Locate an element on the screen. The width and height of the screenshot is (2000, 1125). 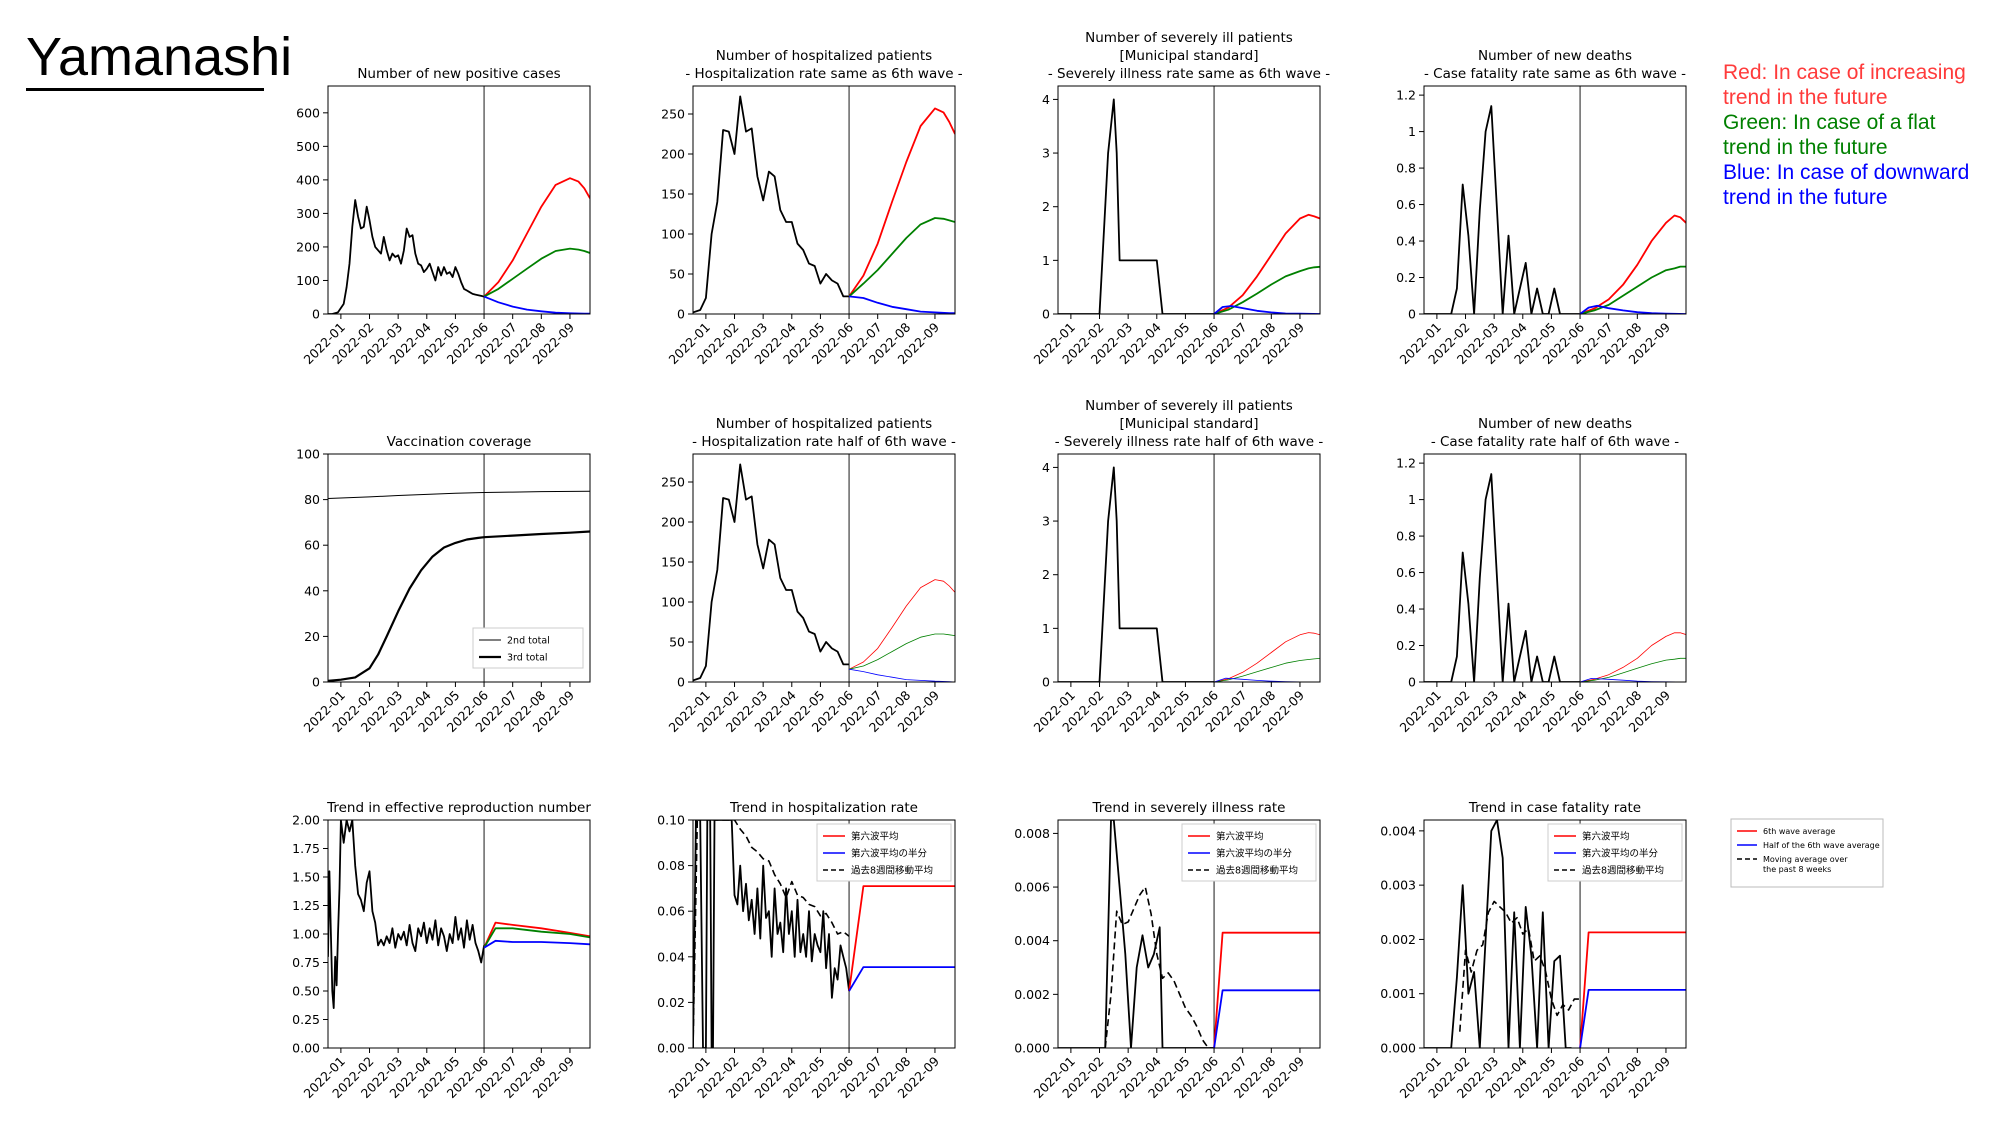
series-line-3rd-total is located at coordinates (459, 606).